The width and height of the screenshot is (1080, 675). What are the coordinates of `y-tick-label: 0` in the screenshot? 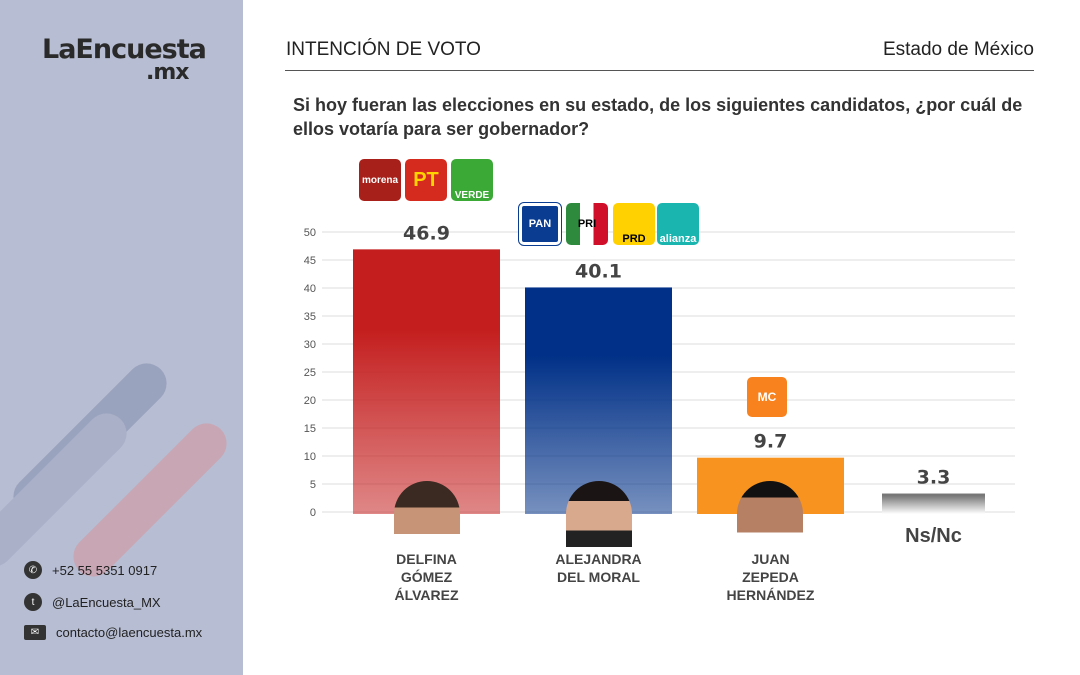 It's located at (313, 513).